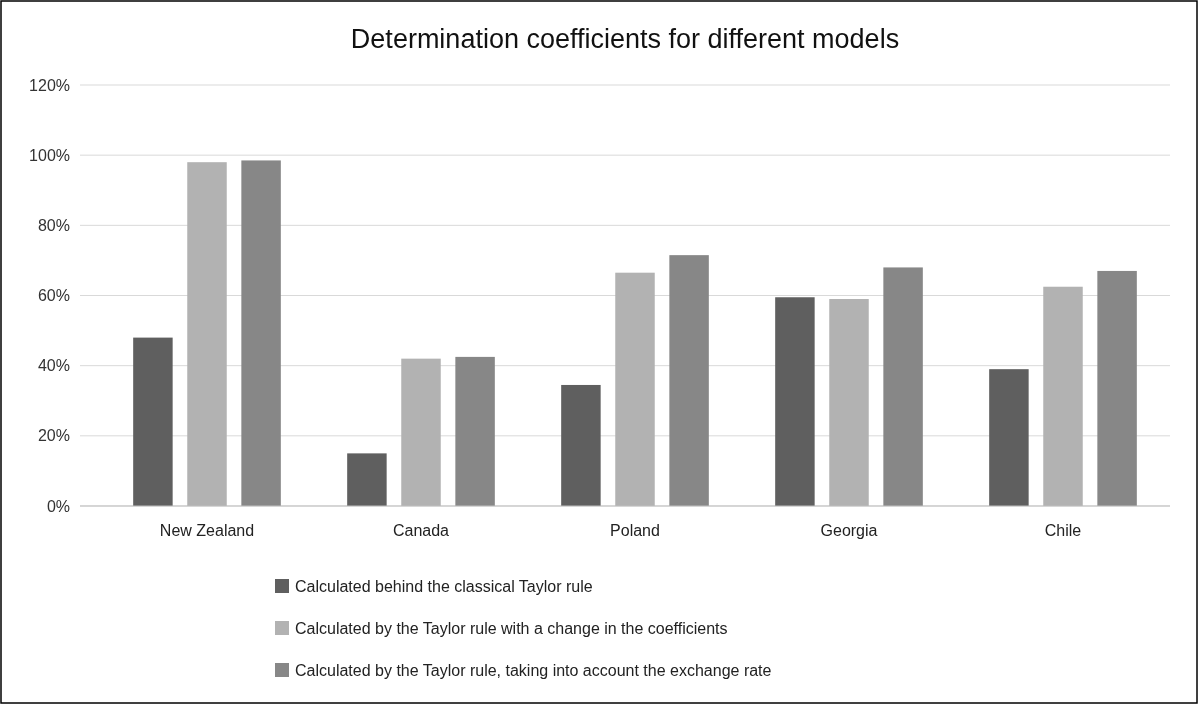  I want to click on y-tick-label: 60%, so click(53, 296).